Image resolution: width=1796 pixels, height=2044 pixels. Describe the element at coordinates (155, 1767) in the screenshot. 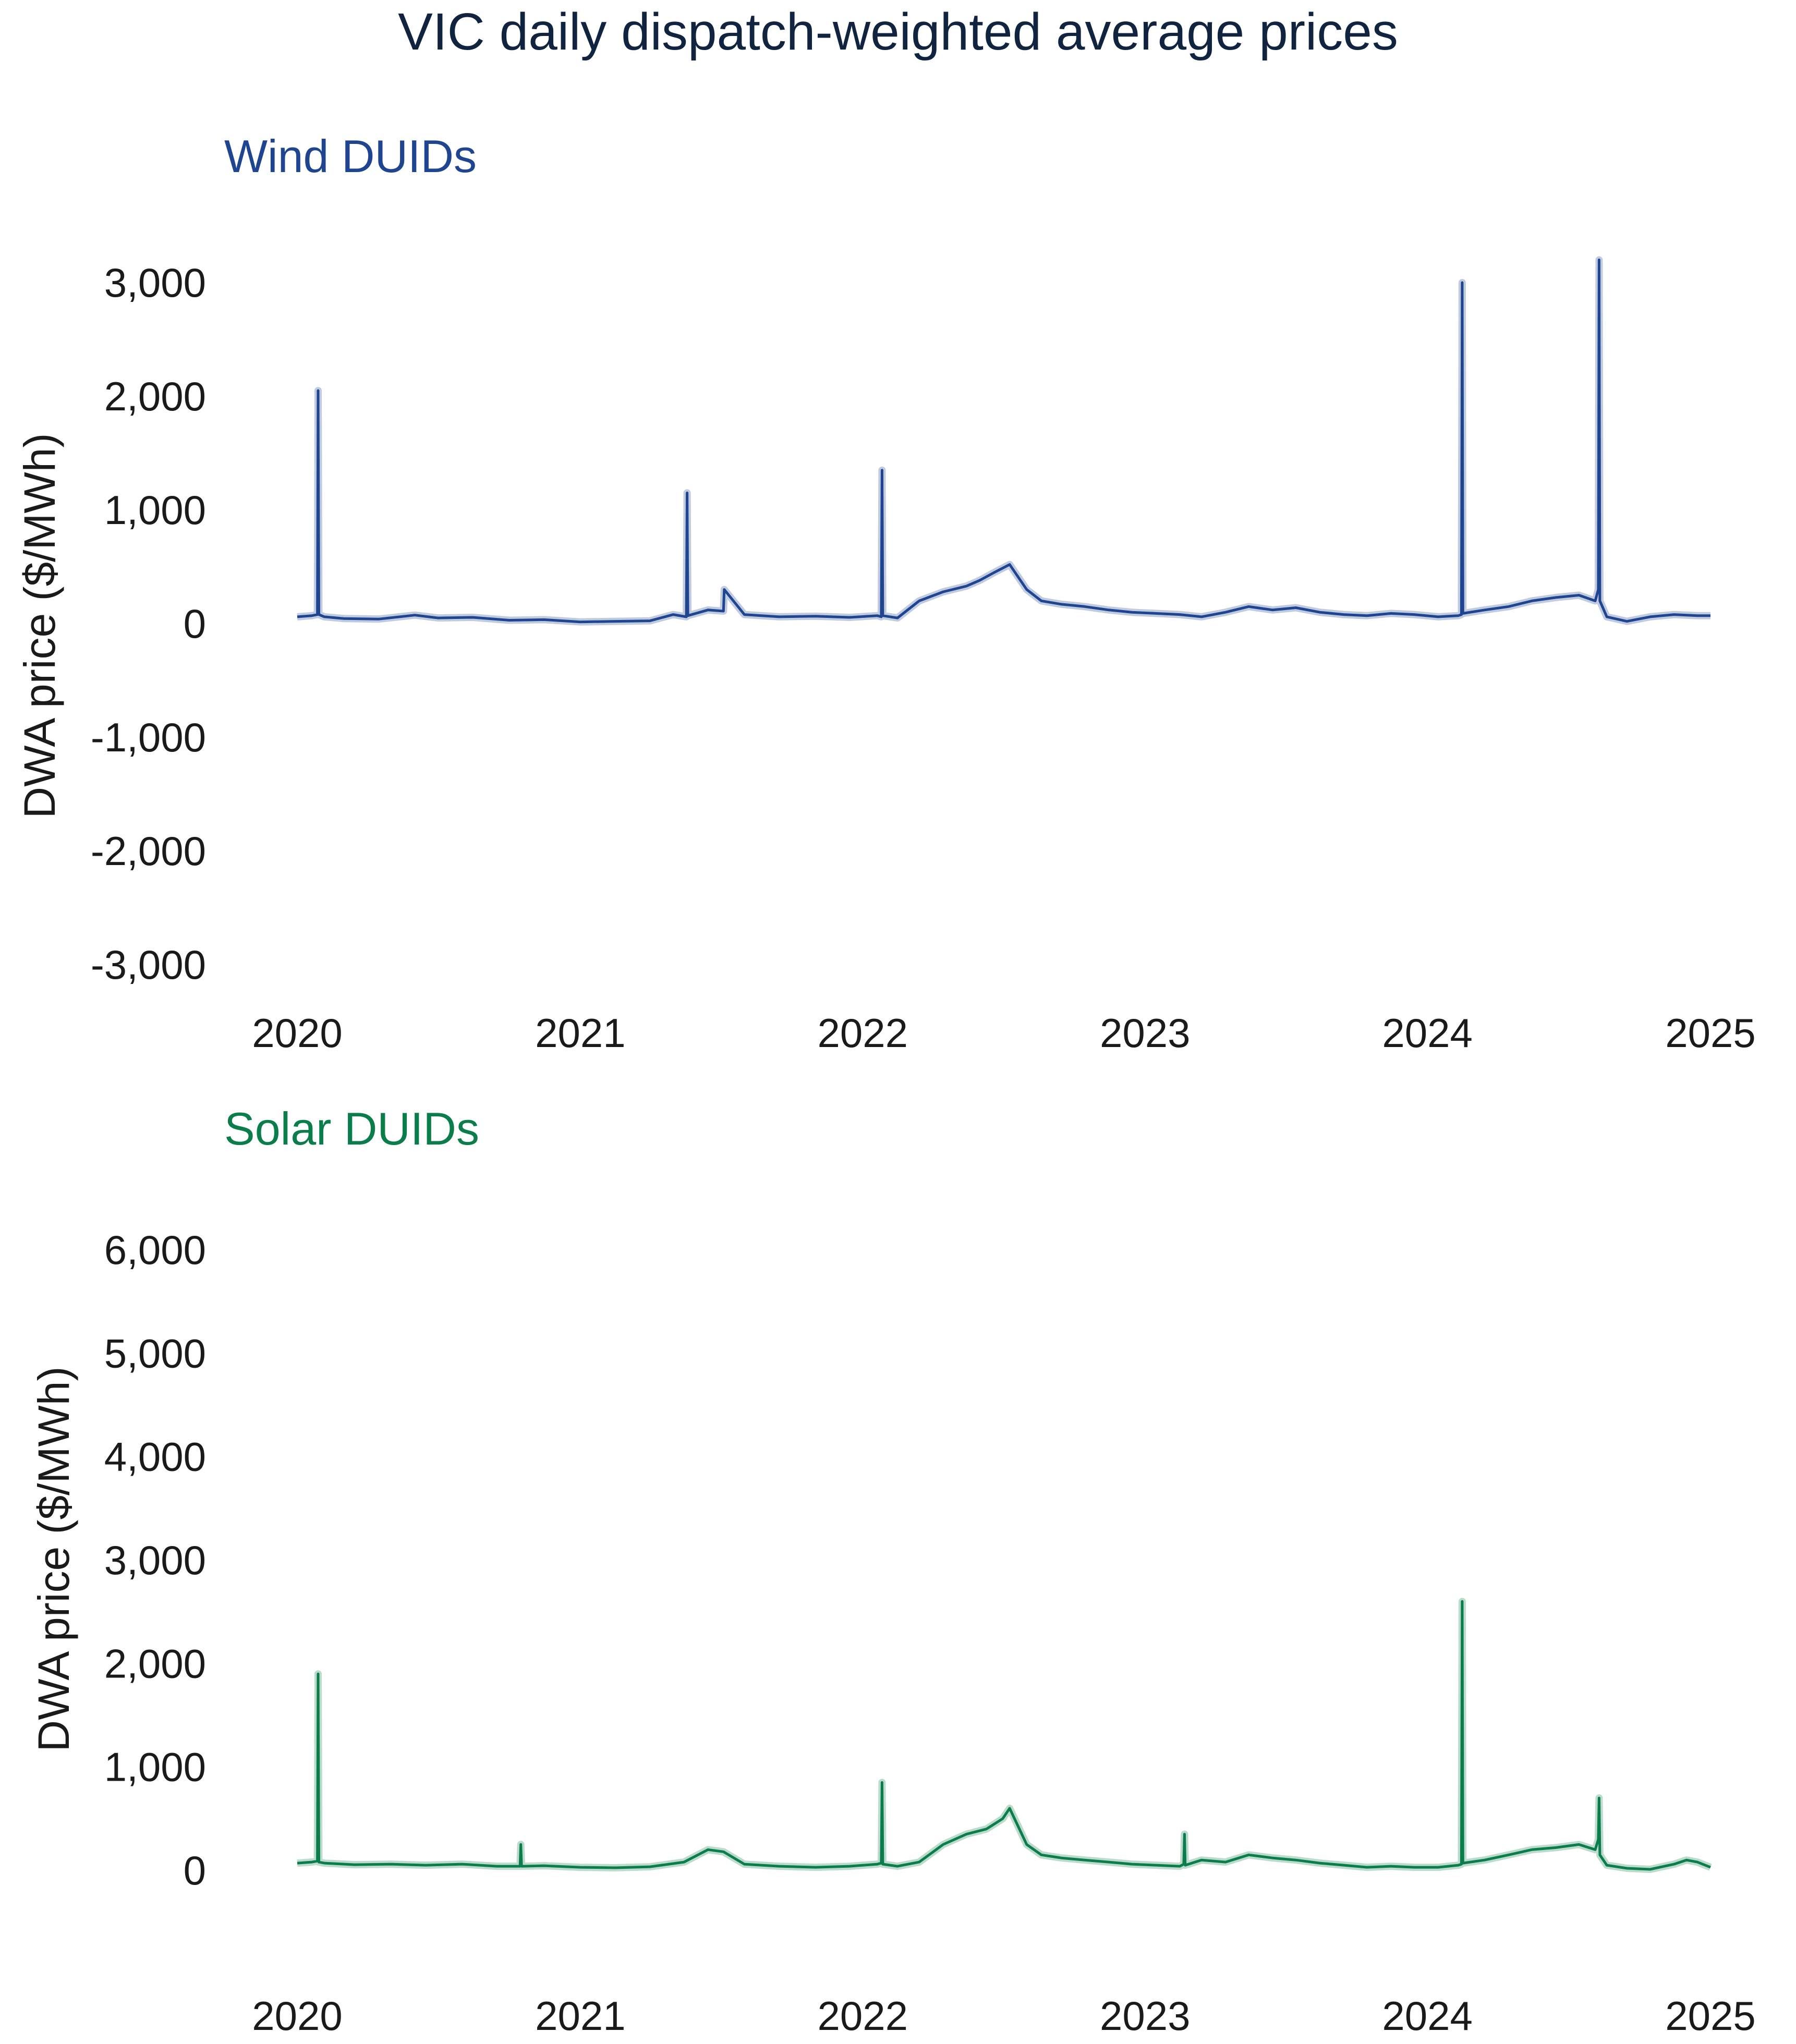

I see `solar-y-tick-label: 1,000` at that location.